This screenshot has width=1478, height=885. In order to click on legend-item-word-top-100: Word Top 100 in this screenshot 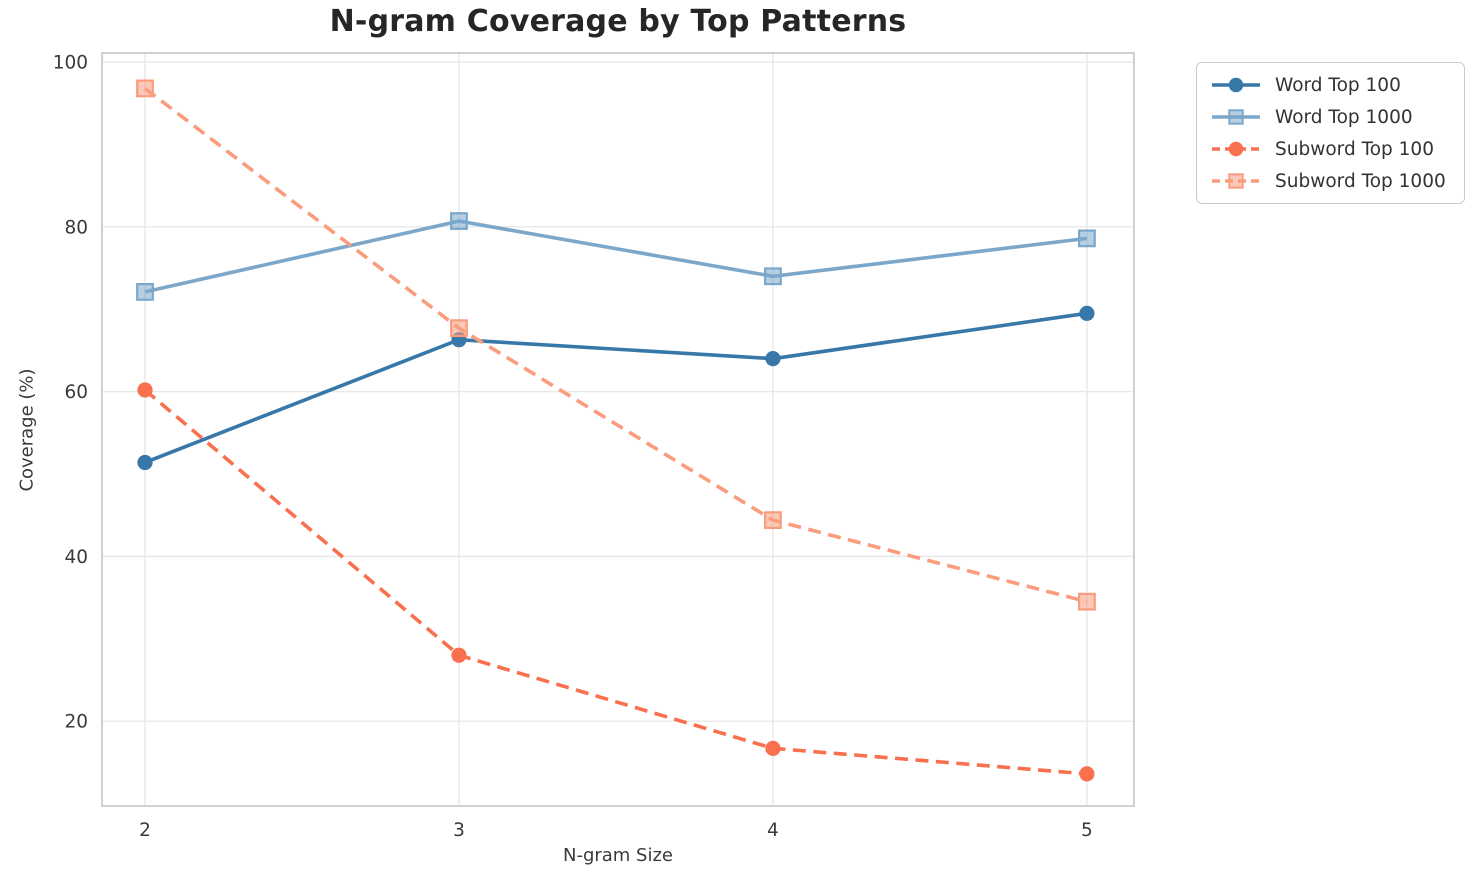, I will do `click(1328, 85)`.